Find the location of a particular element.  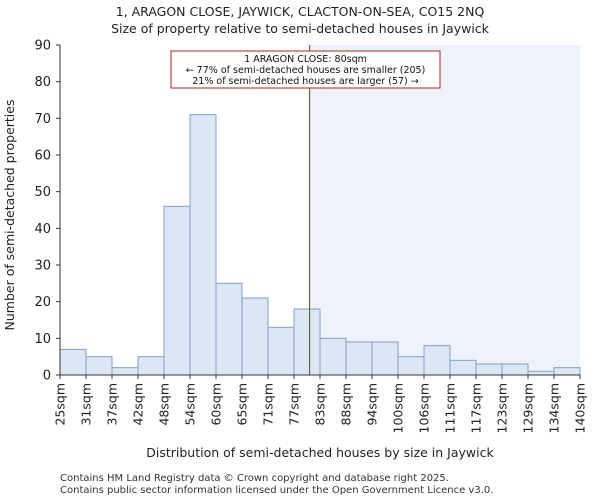

x-tick-label: 88sqm is located at coordinates (346, 404).